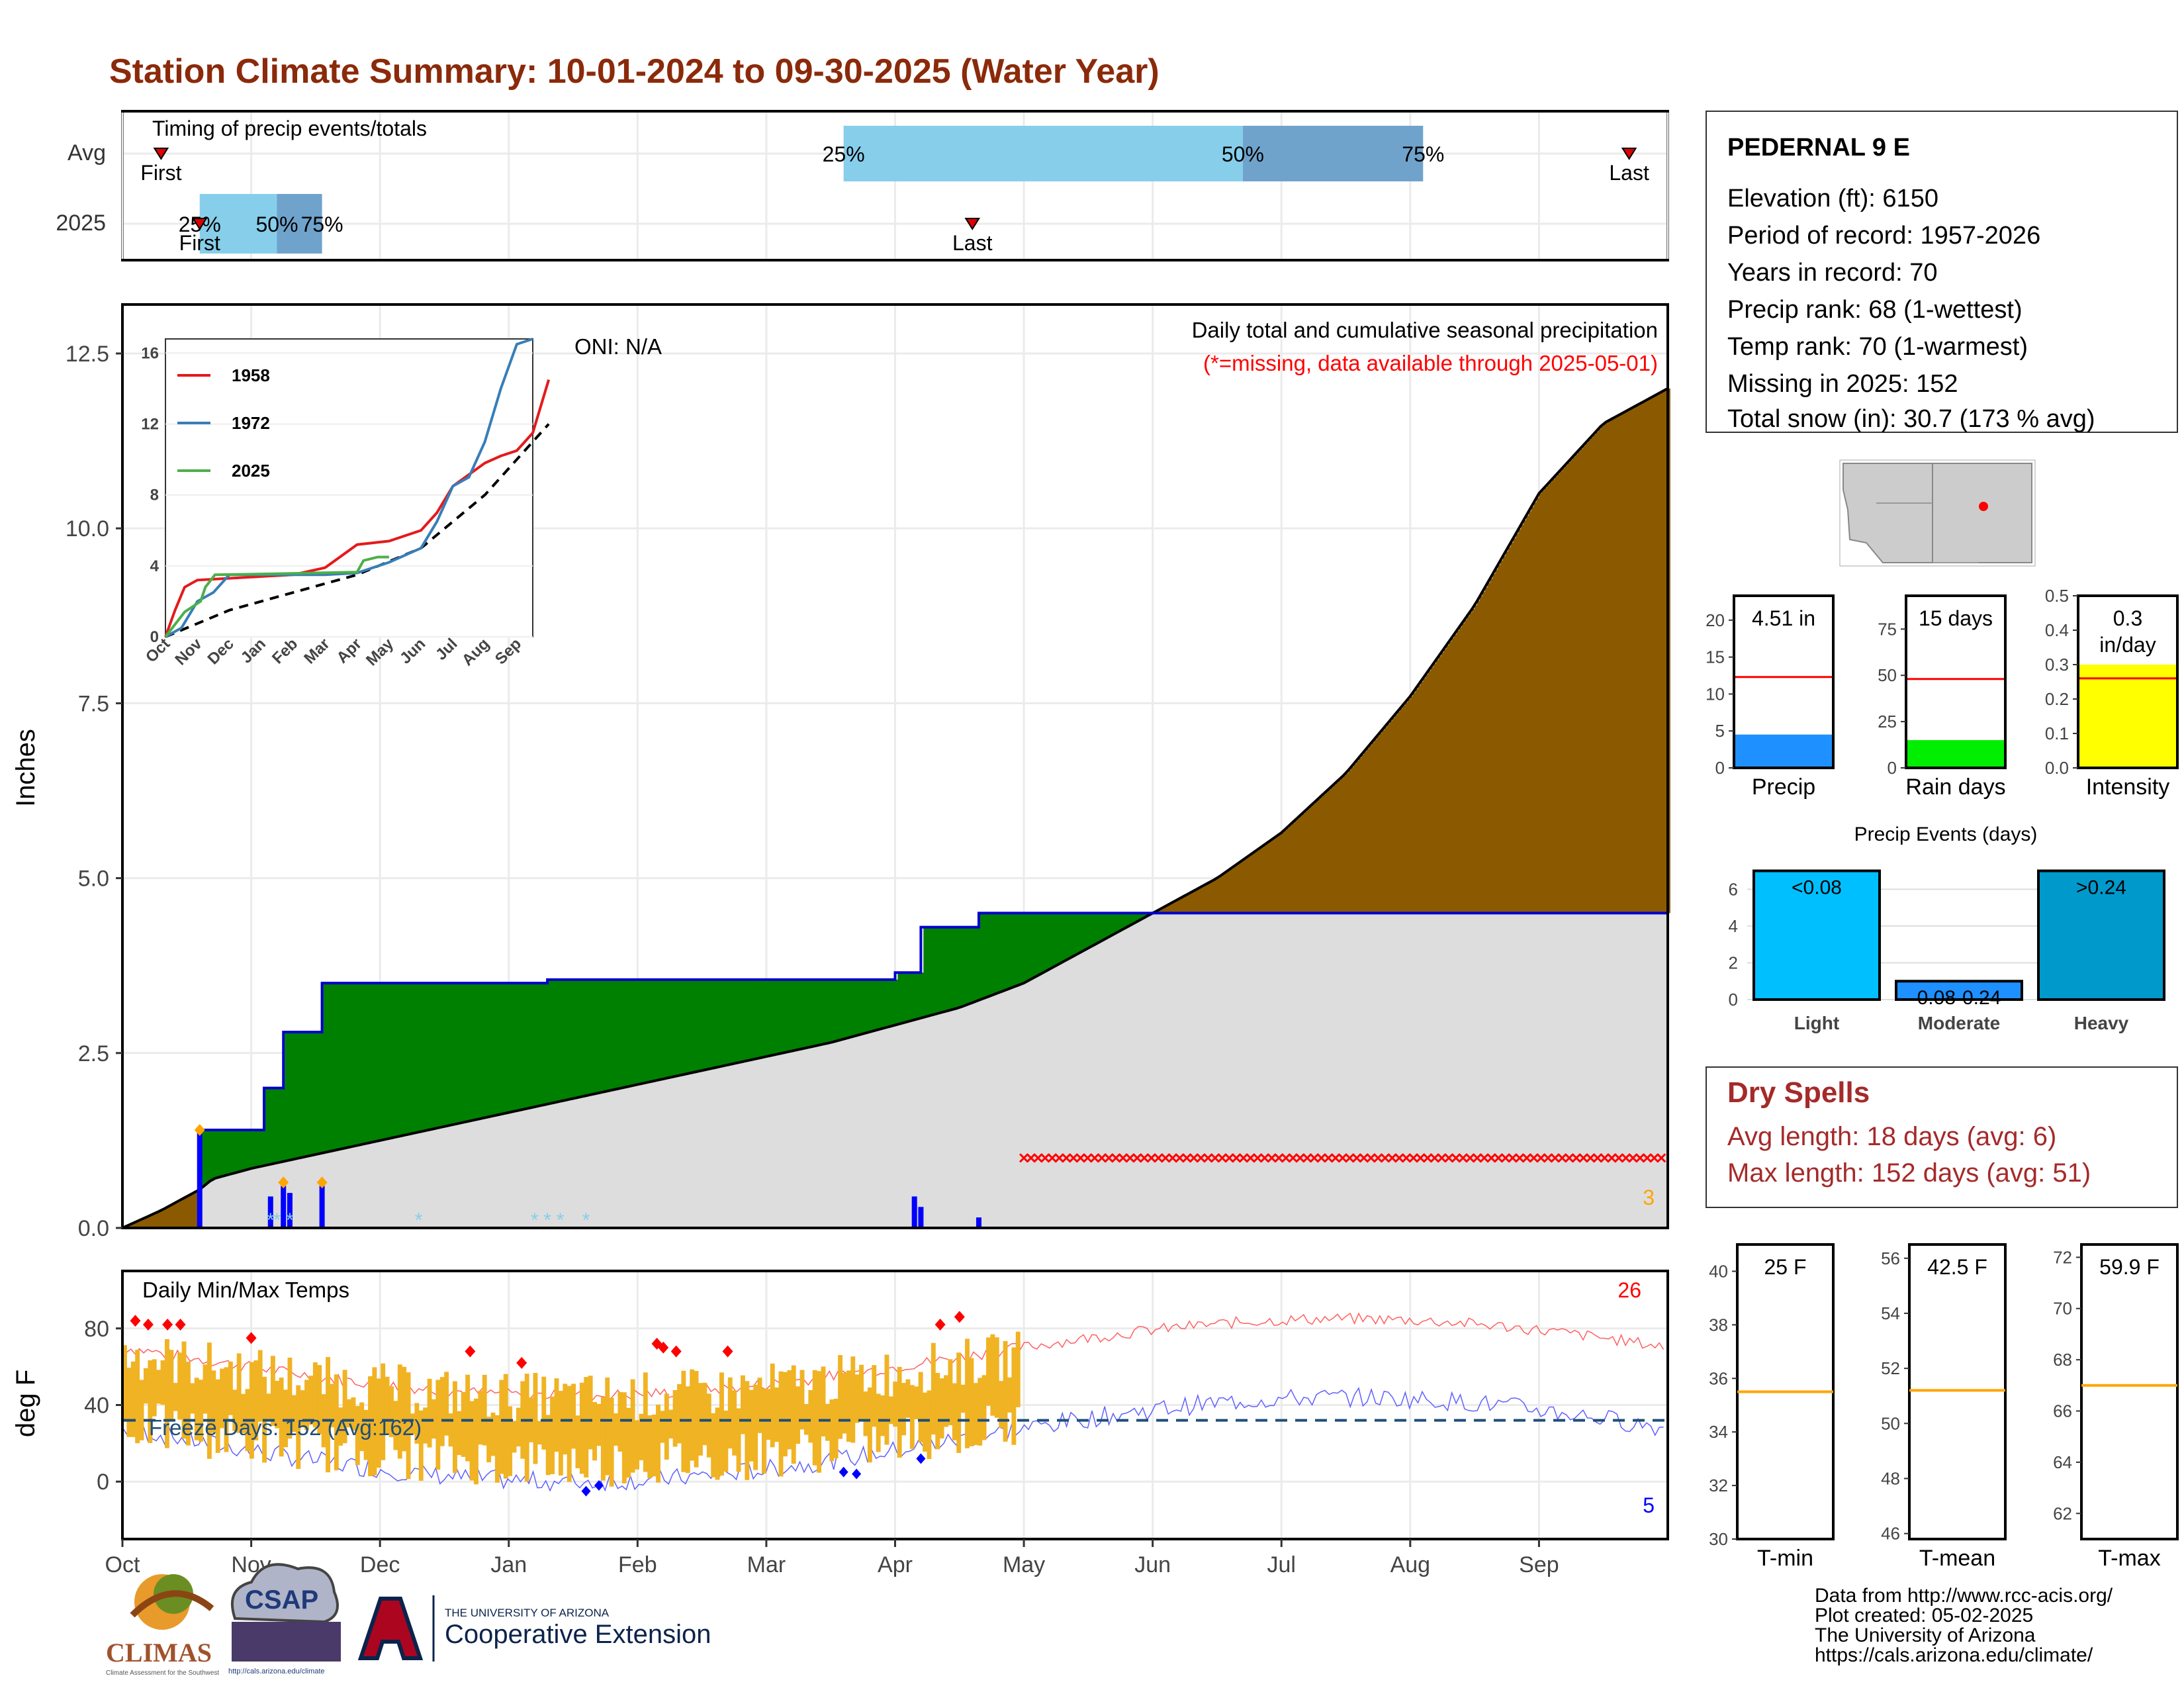 This screenshot has width=2184, height=1688. I want to click on mini-bar-value: 0.3, so click(2127, 618).